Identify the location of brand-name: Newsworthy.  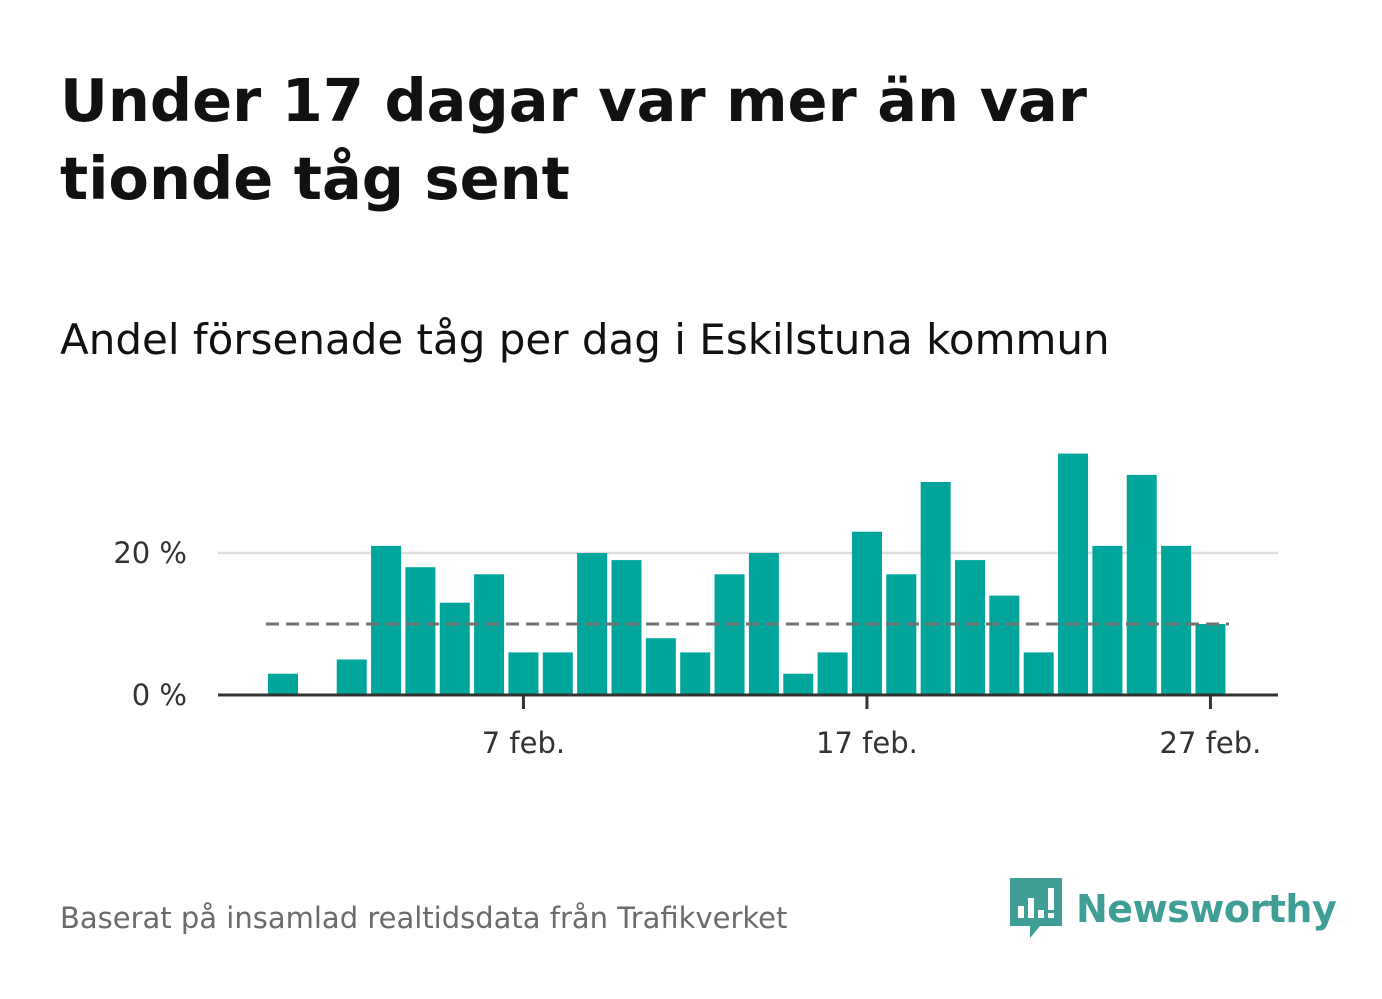
(1206, 909).